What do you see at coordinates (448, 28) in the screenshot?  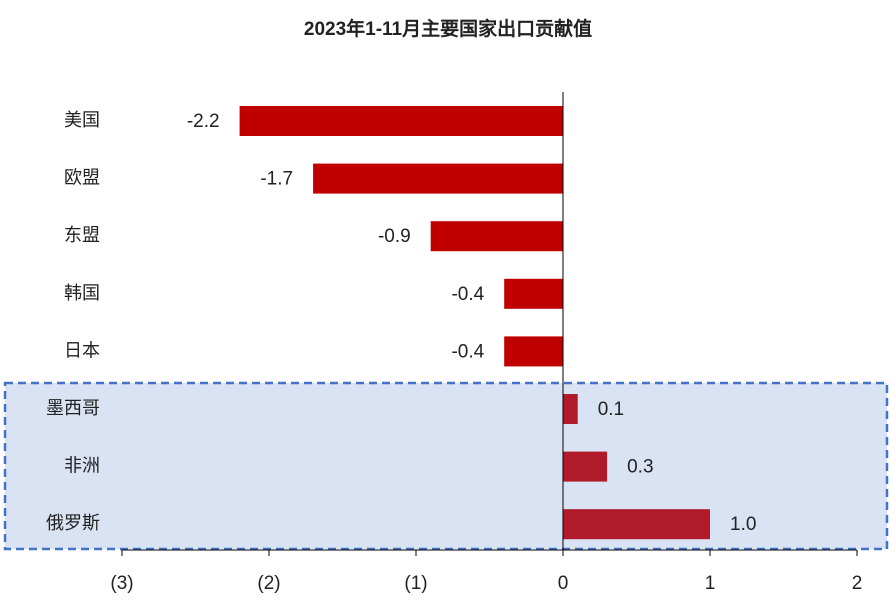 I see `chart-title: 2023年1-11月主要国家出口贡献值` at bounding box center [448, 28].